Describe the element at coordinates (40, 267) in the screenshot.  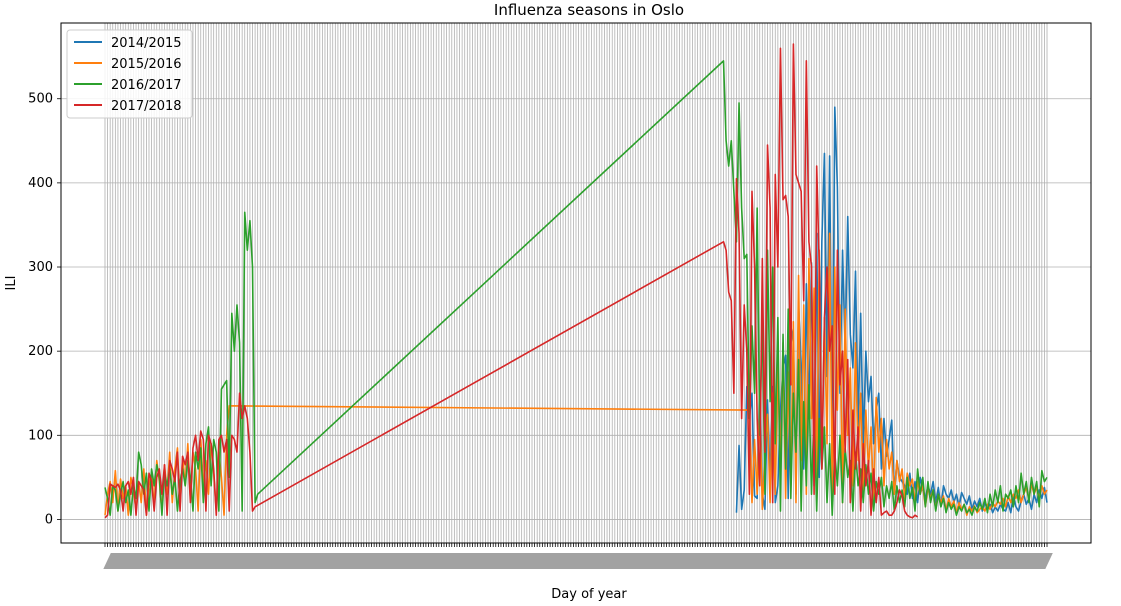
I see `y-tick-label: 300` at that location.